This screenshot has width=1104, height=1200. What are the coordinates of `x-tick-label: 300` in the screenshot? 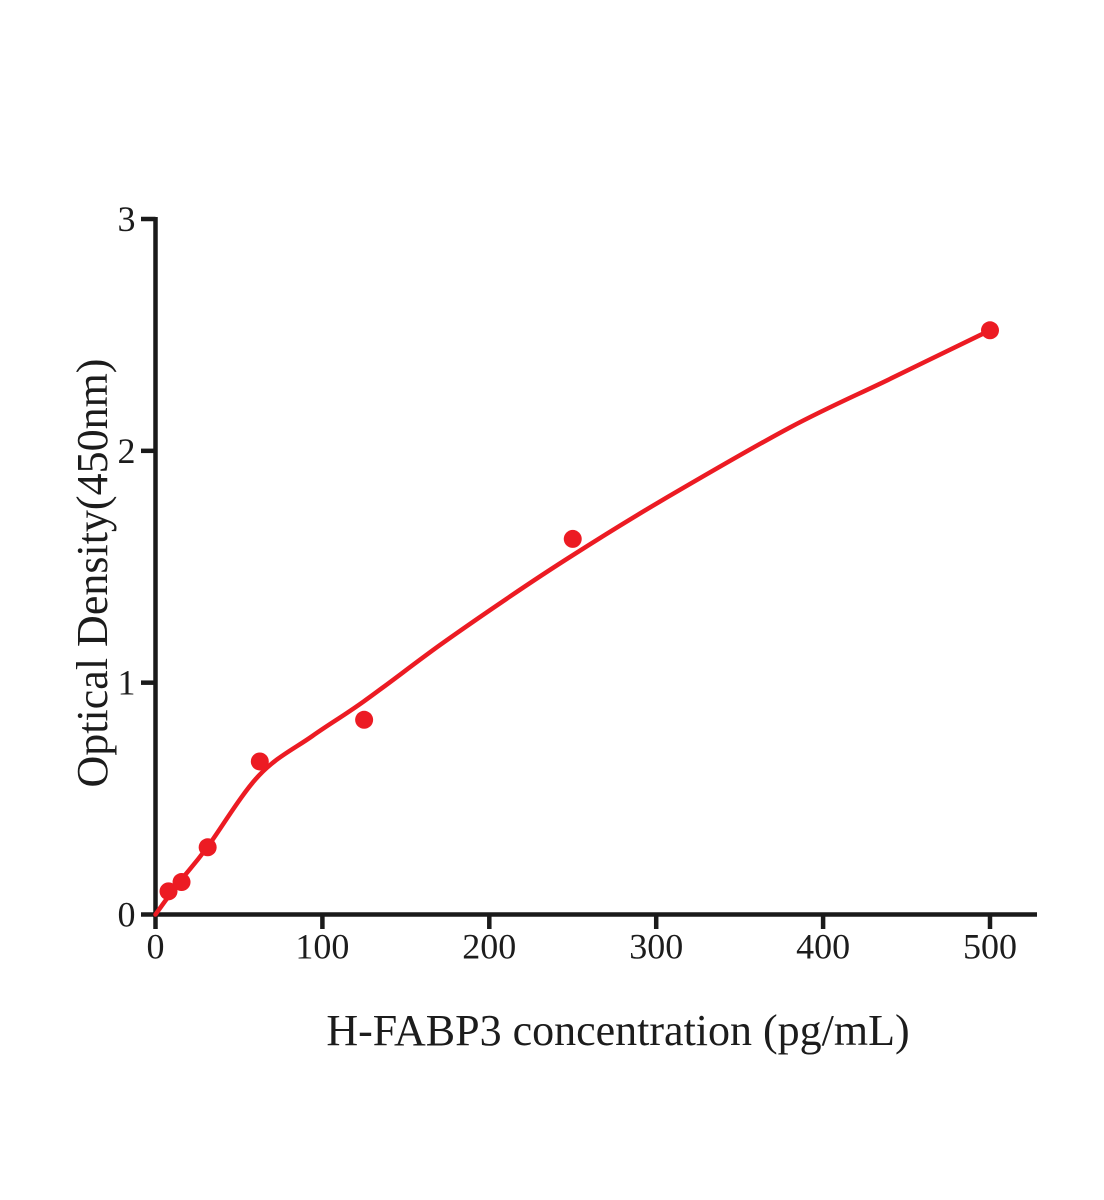 It's located at (656, 947).